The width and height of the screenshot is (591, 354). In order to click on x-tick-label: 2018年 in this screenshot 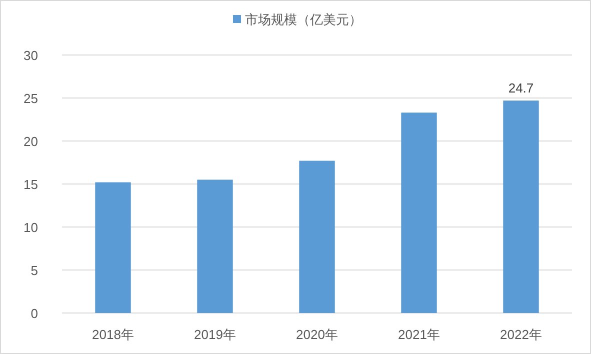, I will do `click(113, 334)`.